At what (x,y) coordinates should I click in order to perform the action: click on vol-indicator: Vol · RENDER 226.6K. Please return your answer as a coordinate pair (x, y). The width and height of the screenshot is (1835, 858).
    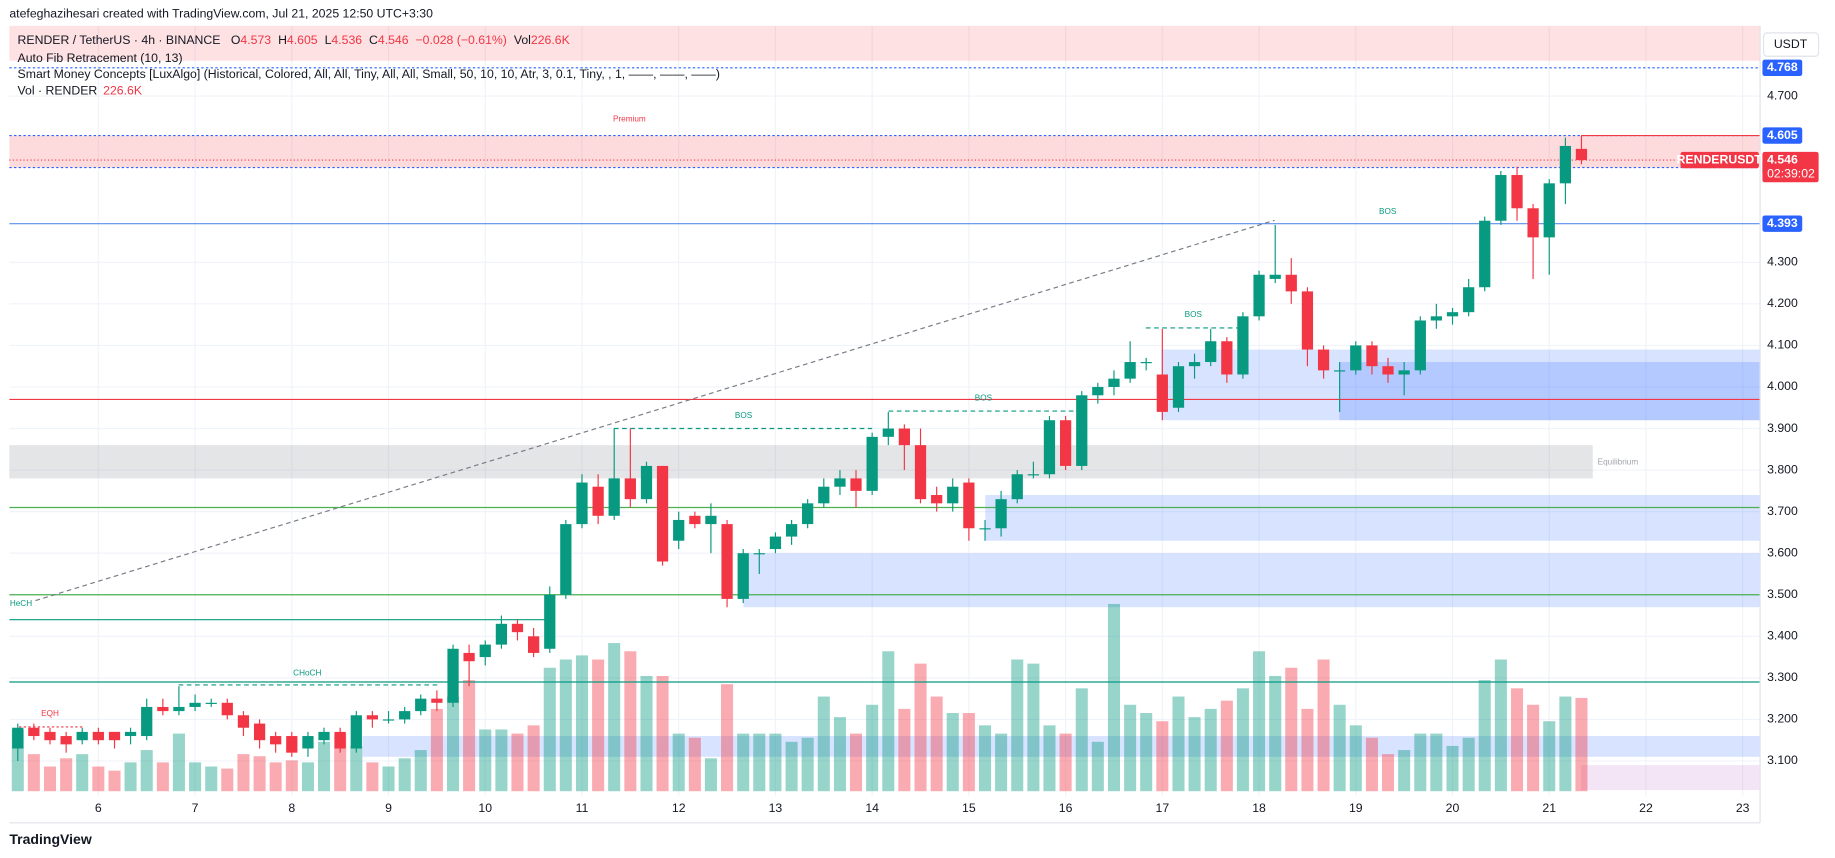
    Looking at the image, I should click on (80, 91).